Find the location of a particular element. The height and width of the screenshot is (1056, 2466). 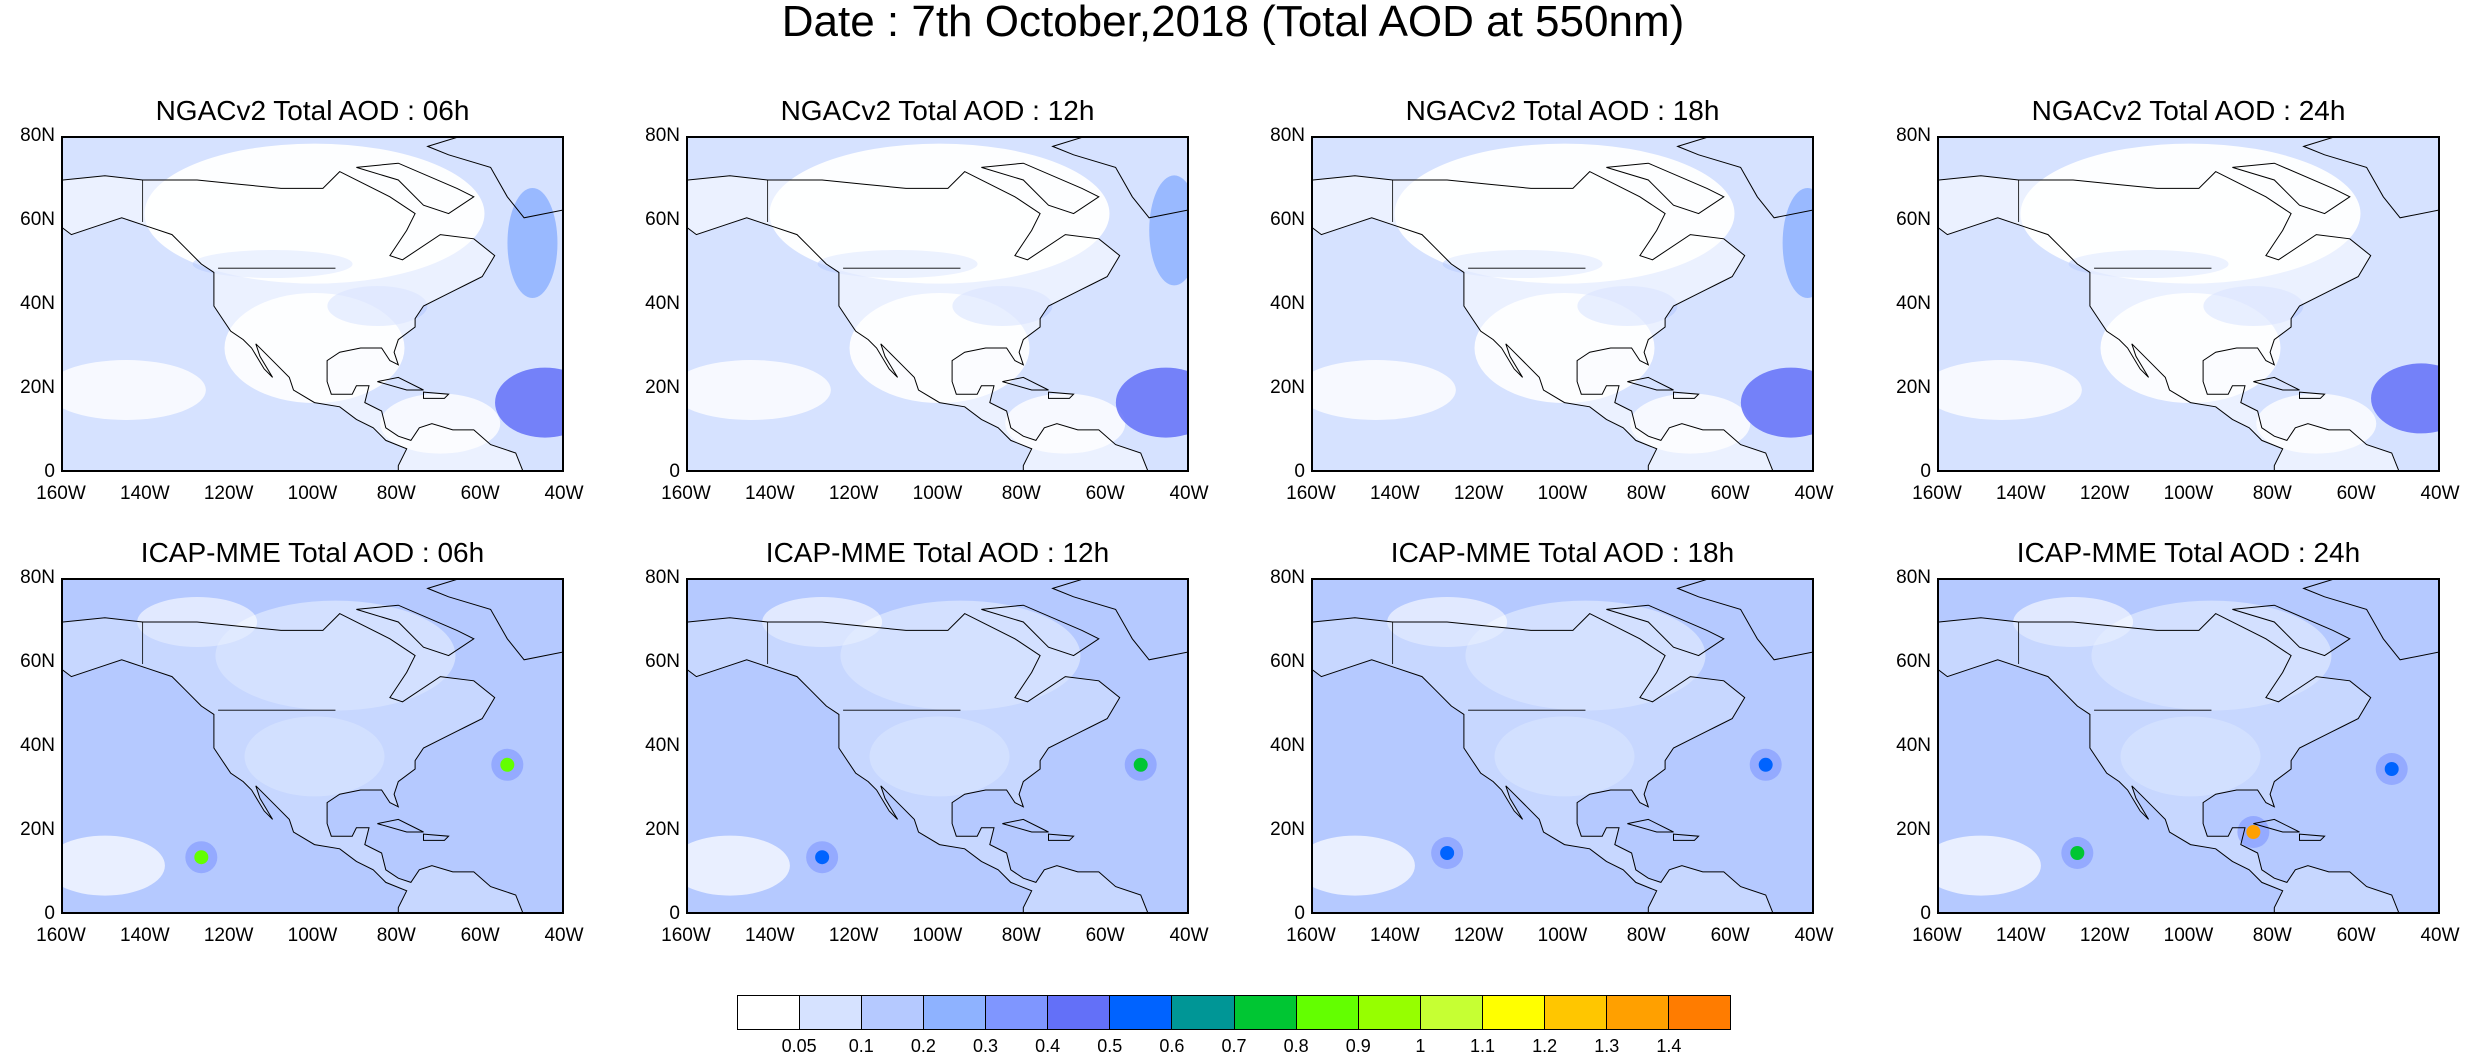

colorbar-label: 1.3 is located at coordinates (1607, 1046).